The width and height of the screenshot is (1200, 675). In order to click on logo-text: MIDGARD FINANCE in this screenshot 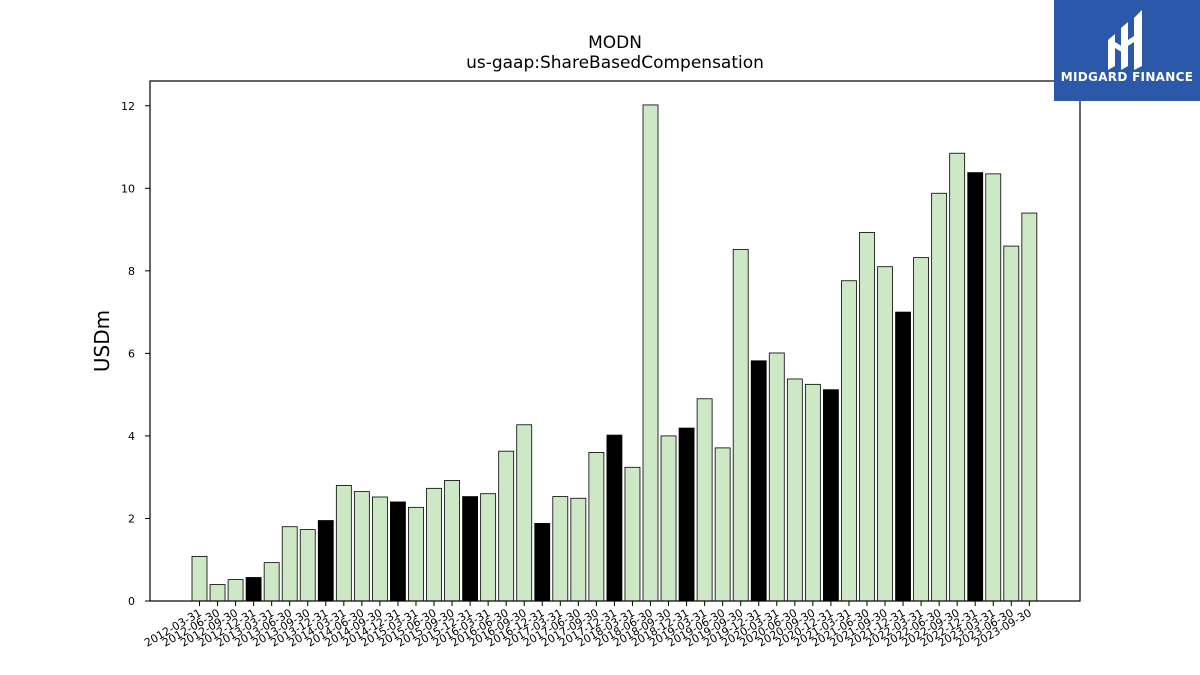, I will do `click(1127, 77)`.